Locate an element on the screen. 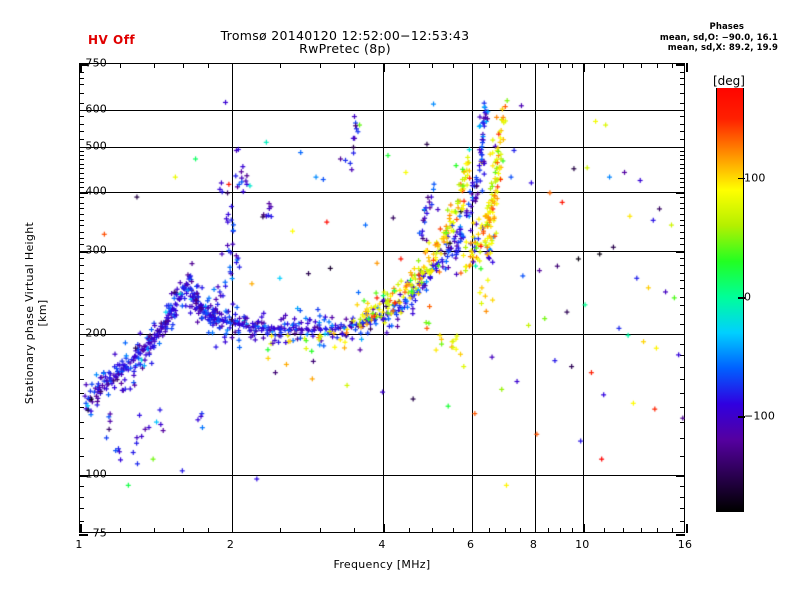 This screenshot has width=800, height=600. y-tick-label: 600 is located at coordinates (96, 109).